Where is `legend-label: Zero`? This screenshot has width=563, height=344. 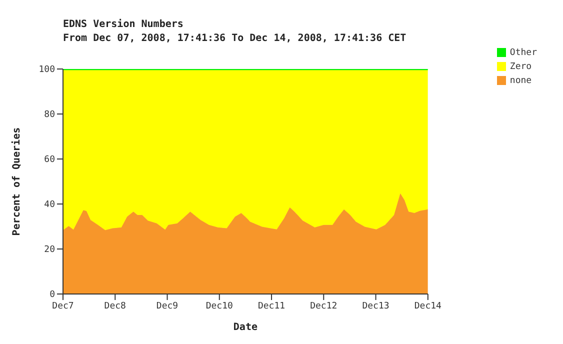 legend-label: Zero is located at coordinates (521, 67).